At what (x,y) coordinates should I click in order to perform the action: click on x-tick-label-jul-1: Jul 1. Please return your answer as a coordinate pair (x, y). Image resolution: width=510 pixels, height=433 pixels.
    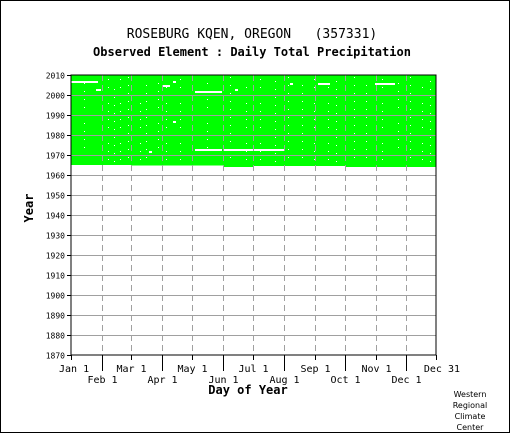
    Looking at the image, I should click on (253, 369).